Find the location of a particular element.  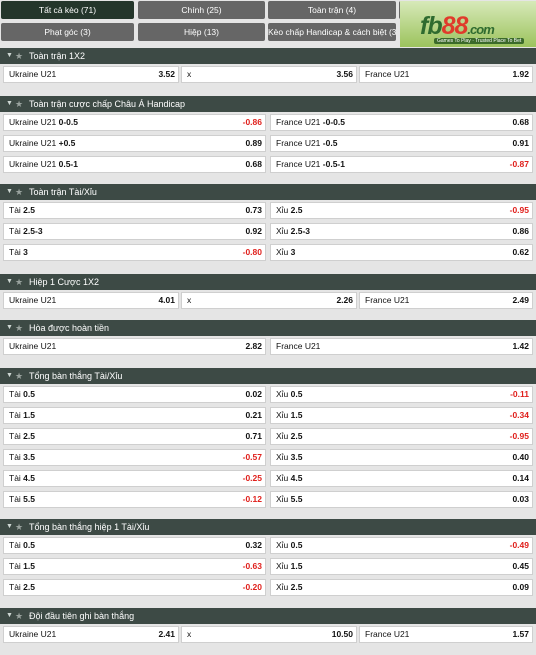

odds-button: Ukraine U21 2.41 is located at coordinates (91, 634).